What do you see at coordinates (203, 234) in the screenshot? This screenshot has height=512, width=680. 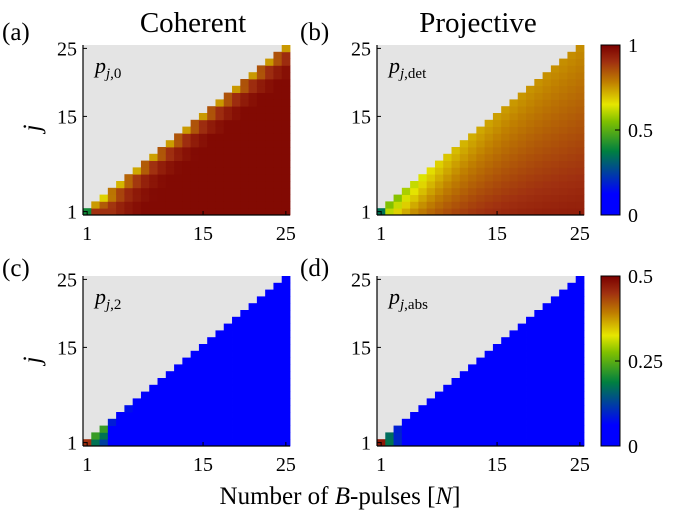 I see `x-tick-label: 15` at bounding box center [203, 234].